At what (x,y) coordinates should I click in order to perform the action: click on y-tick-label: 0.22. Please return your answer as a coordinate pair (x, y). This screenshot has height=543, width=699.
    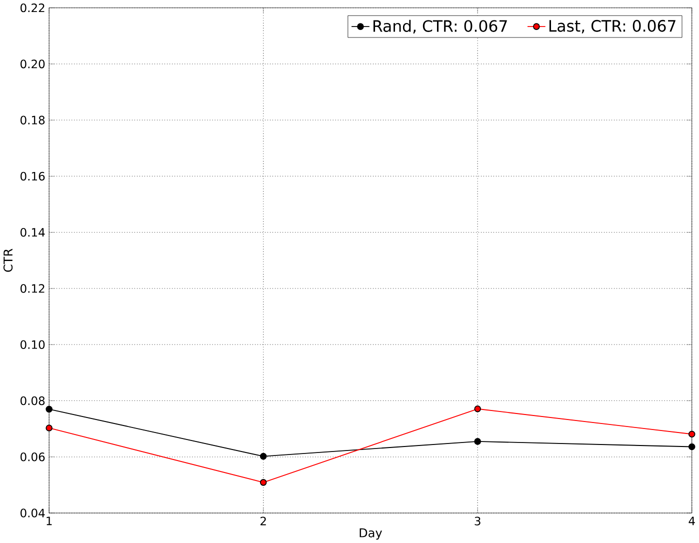
    Looking at the image, I should click on (32, 7).